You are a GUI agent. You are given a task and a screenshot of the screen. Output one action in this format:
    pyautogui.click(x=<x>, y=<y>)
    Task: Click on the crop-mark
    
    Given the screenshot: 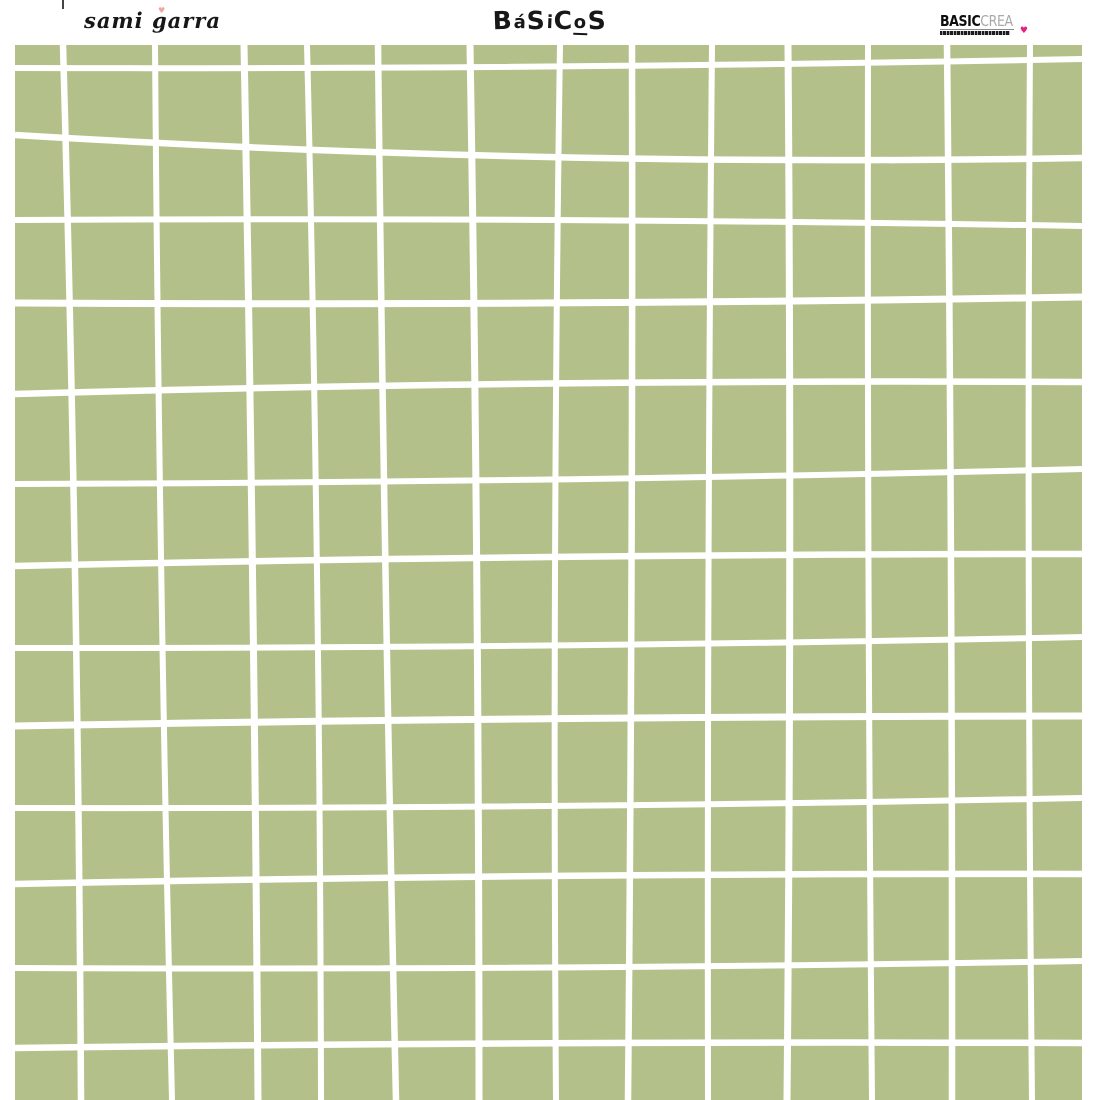 What is the action you would take?
    pyautogui.click(x=63, y=4)
    